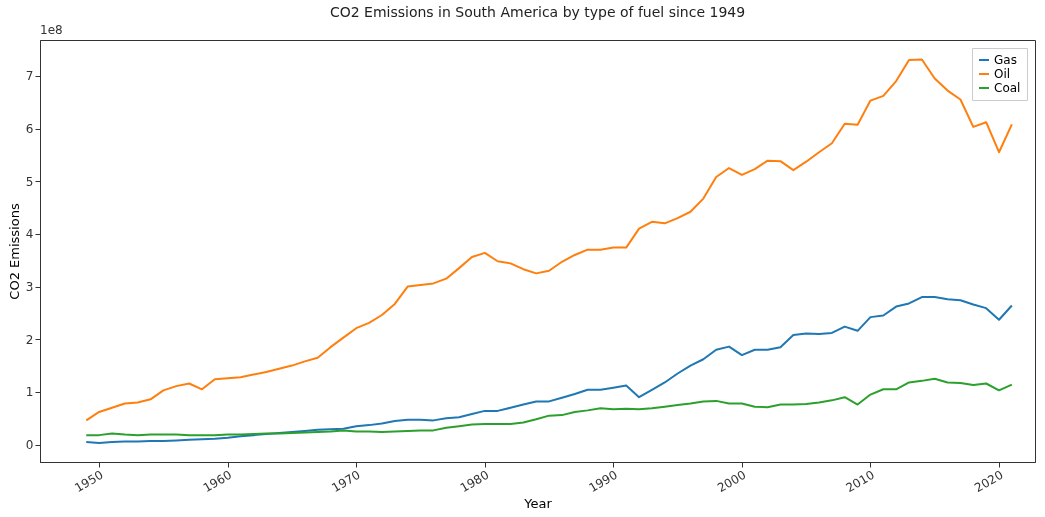 The height and width of the screenshot is (517, 1045). Describe the element at coordinates (1002, 74) in the screenshot. I see `legend-label: Oil` at that location.